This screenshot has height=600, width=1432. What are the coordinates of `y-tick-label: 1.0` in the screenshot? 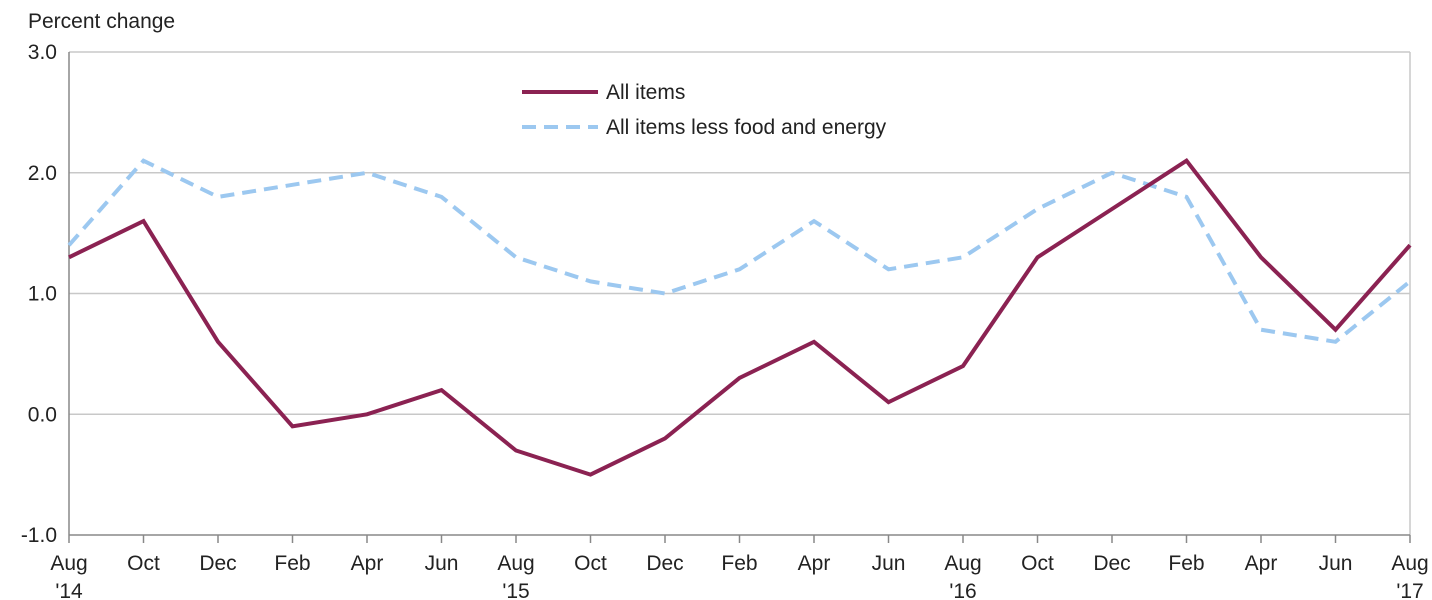 It's located at (42, 294).